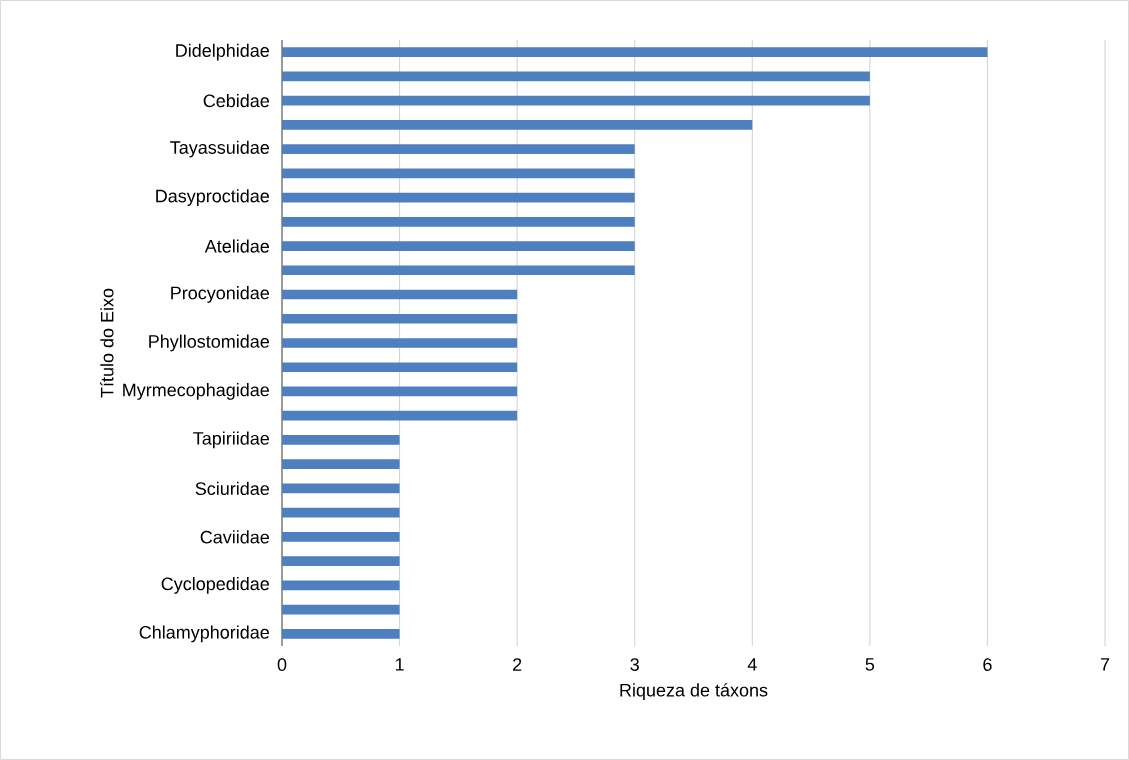 The height and width of the screenshot is (760, 1129). Describe the element at coordinates (212, 197) in the screenshot. I see `y-tick-label: Dasyproctidae` at that location.